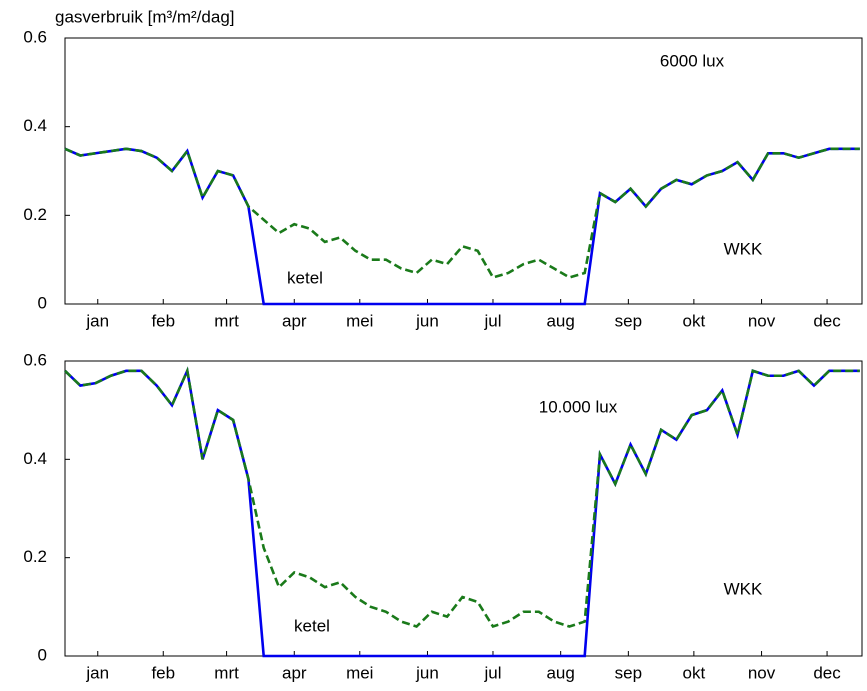 The height and width of the screenshot is (691, 867). What do you see at coordinates (145, 16) in the screenshot?
I see `y-axis-label: gasverbruik [m³/m²/dag]` at bounding box center [145, 16].